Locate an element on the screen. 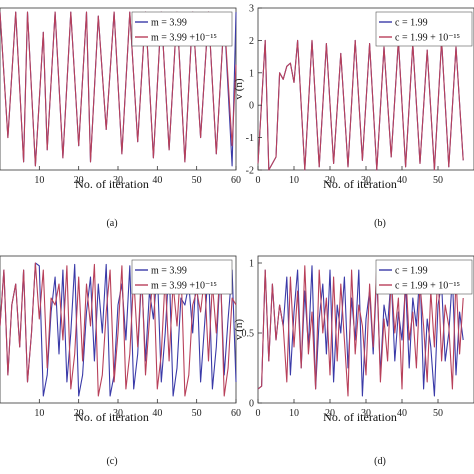  y-tick-label: -2 is located at coordinates (250, 171).